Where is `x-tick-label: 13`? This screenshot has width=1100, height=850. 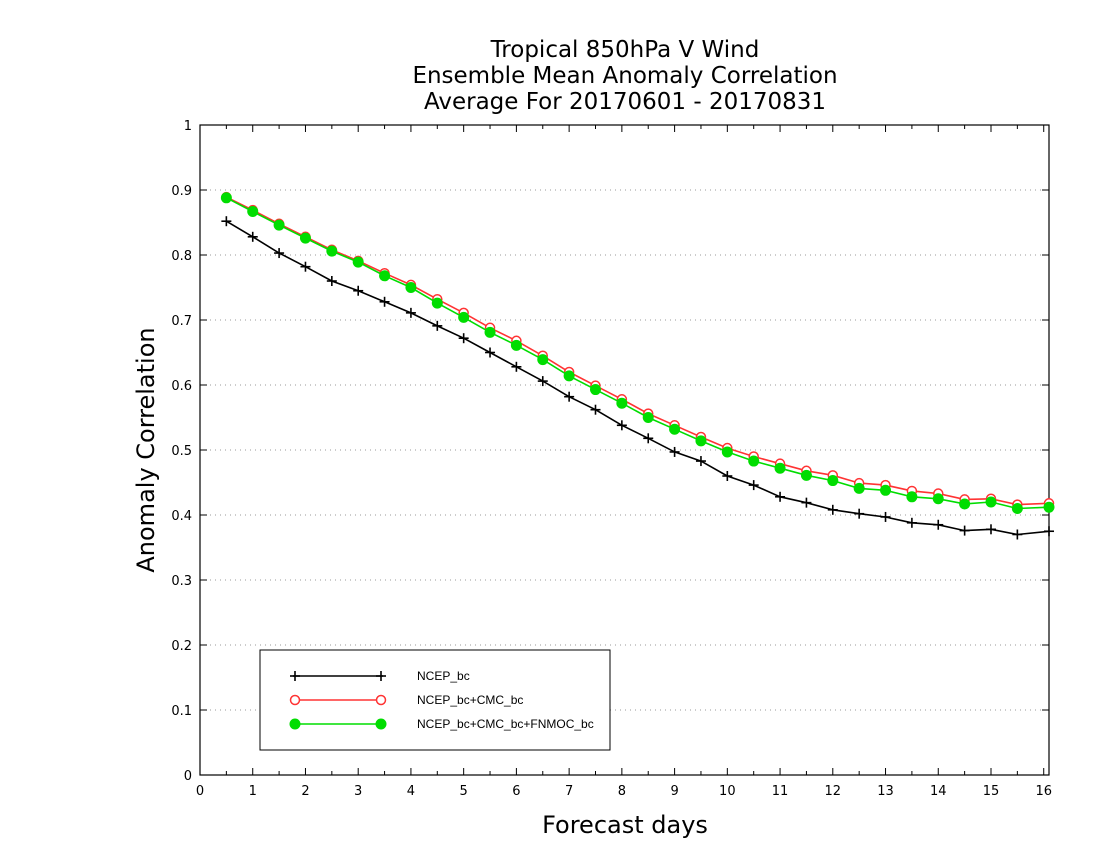 x-tick-label: 13 is located at coordinates (885, 791).